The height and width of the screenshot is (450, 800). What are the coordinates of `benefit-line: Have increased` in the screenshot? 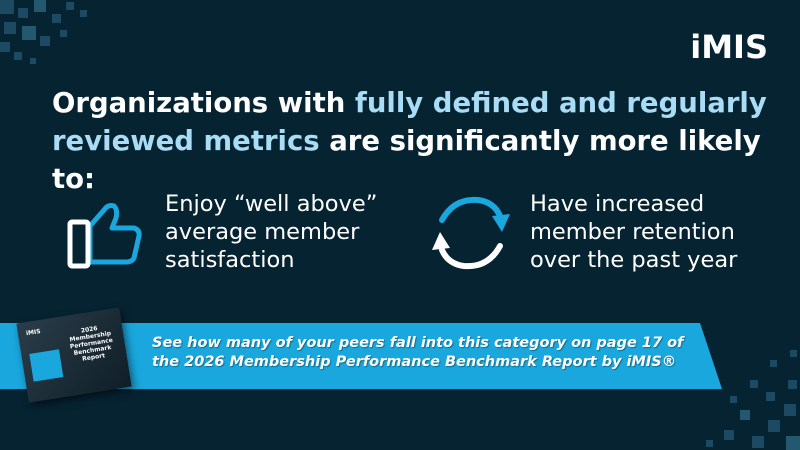 It's located at (617, 204).